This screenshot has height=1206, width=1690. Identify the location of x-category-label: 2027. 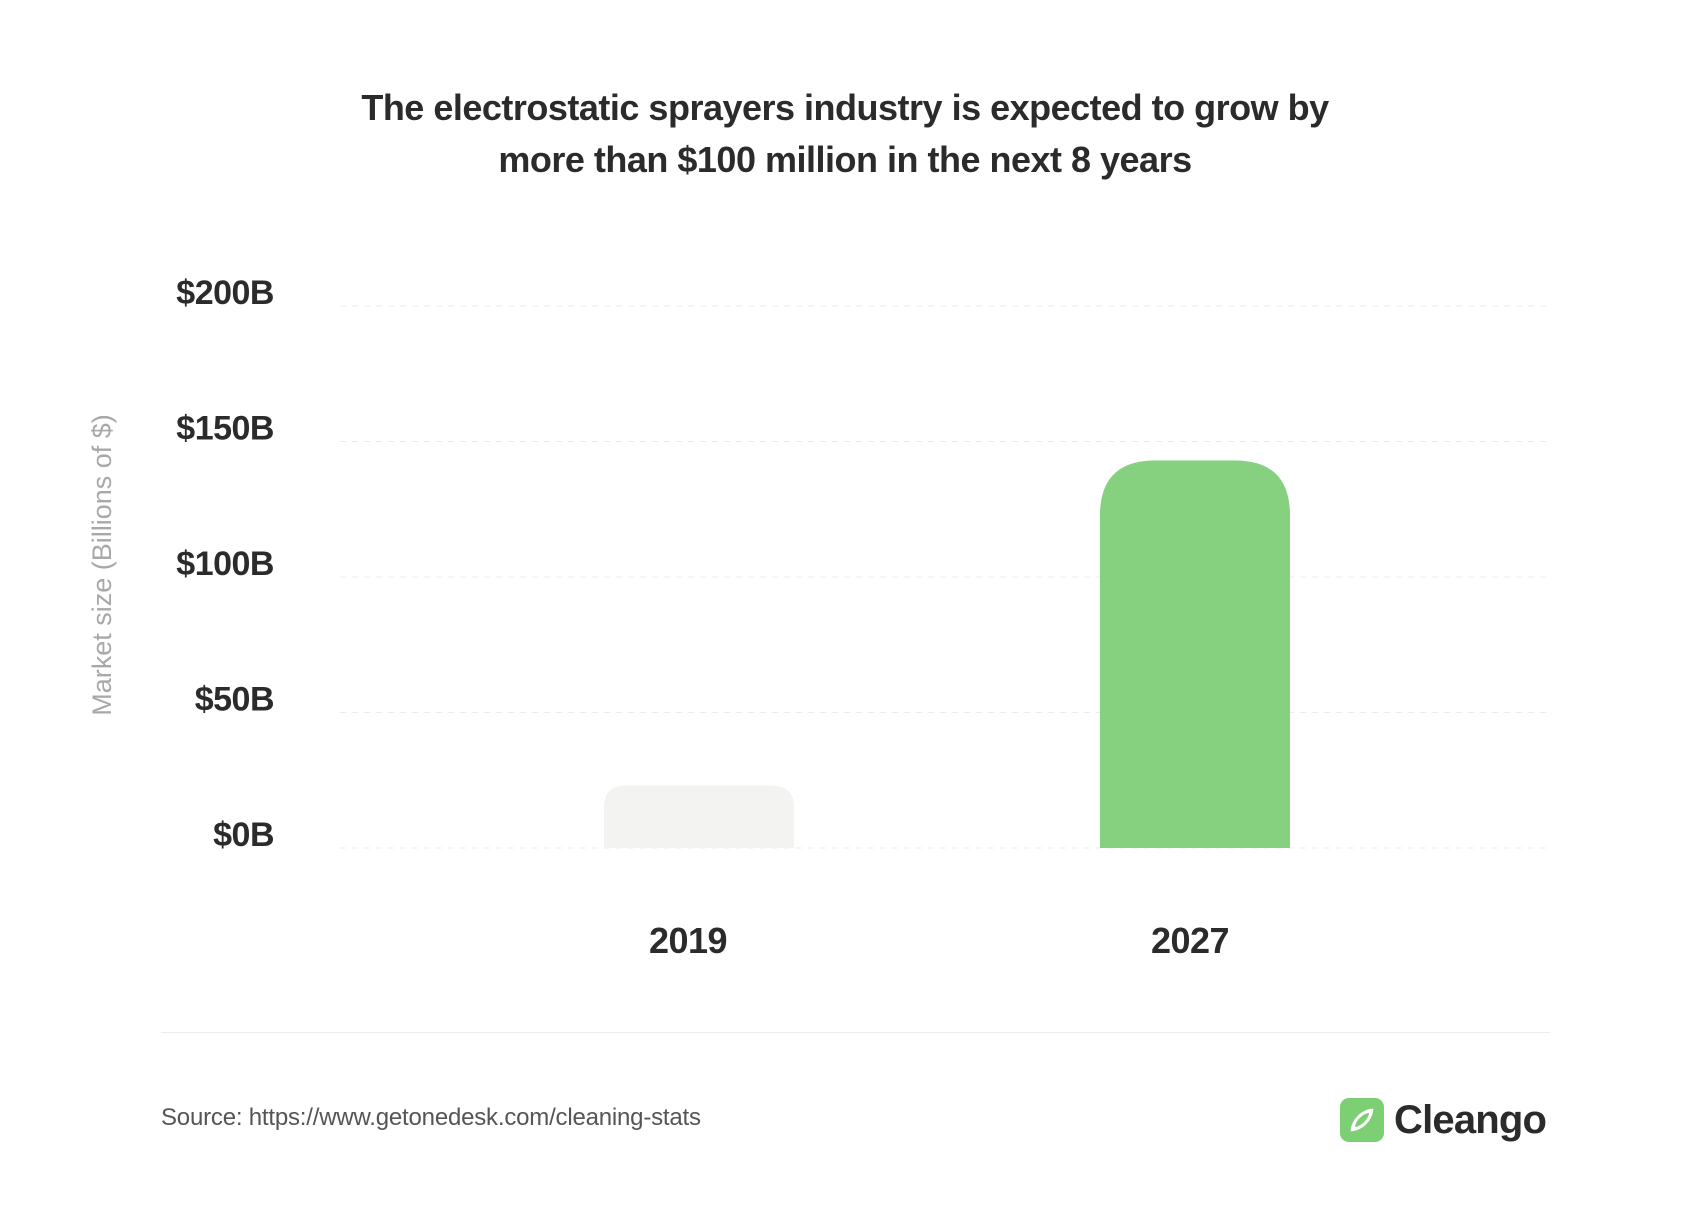
(1190, 940).